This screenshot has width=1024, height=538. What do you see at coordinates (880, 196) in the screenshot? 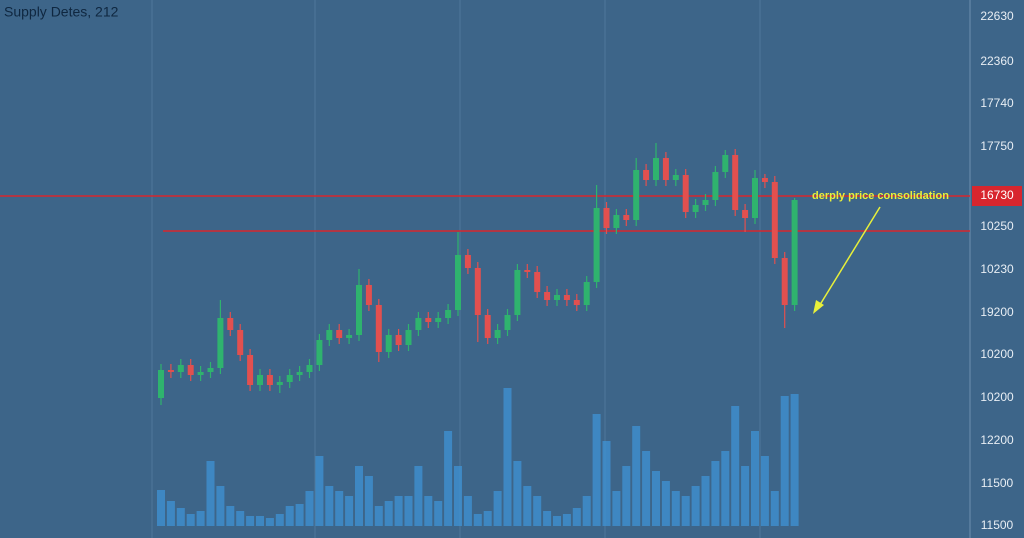
I see `annotation: derply price consolidation` at bounding box center [880, 196].